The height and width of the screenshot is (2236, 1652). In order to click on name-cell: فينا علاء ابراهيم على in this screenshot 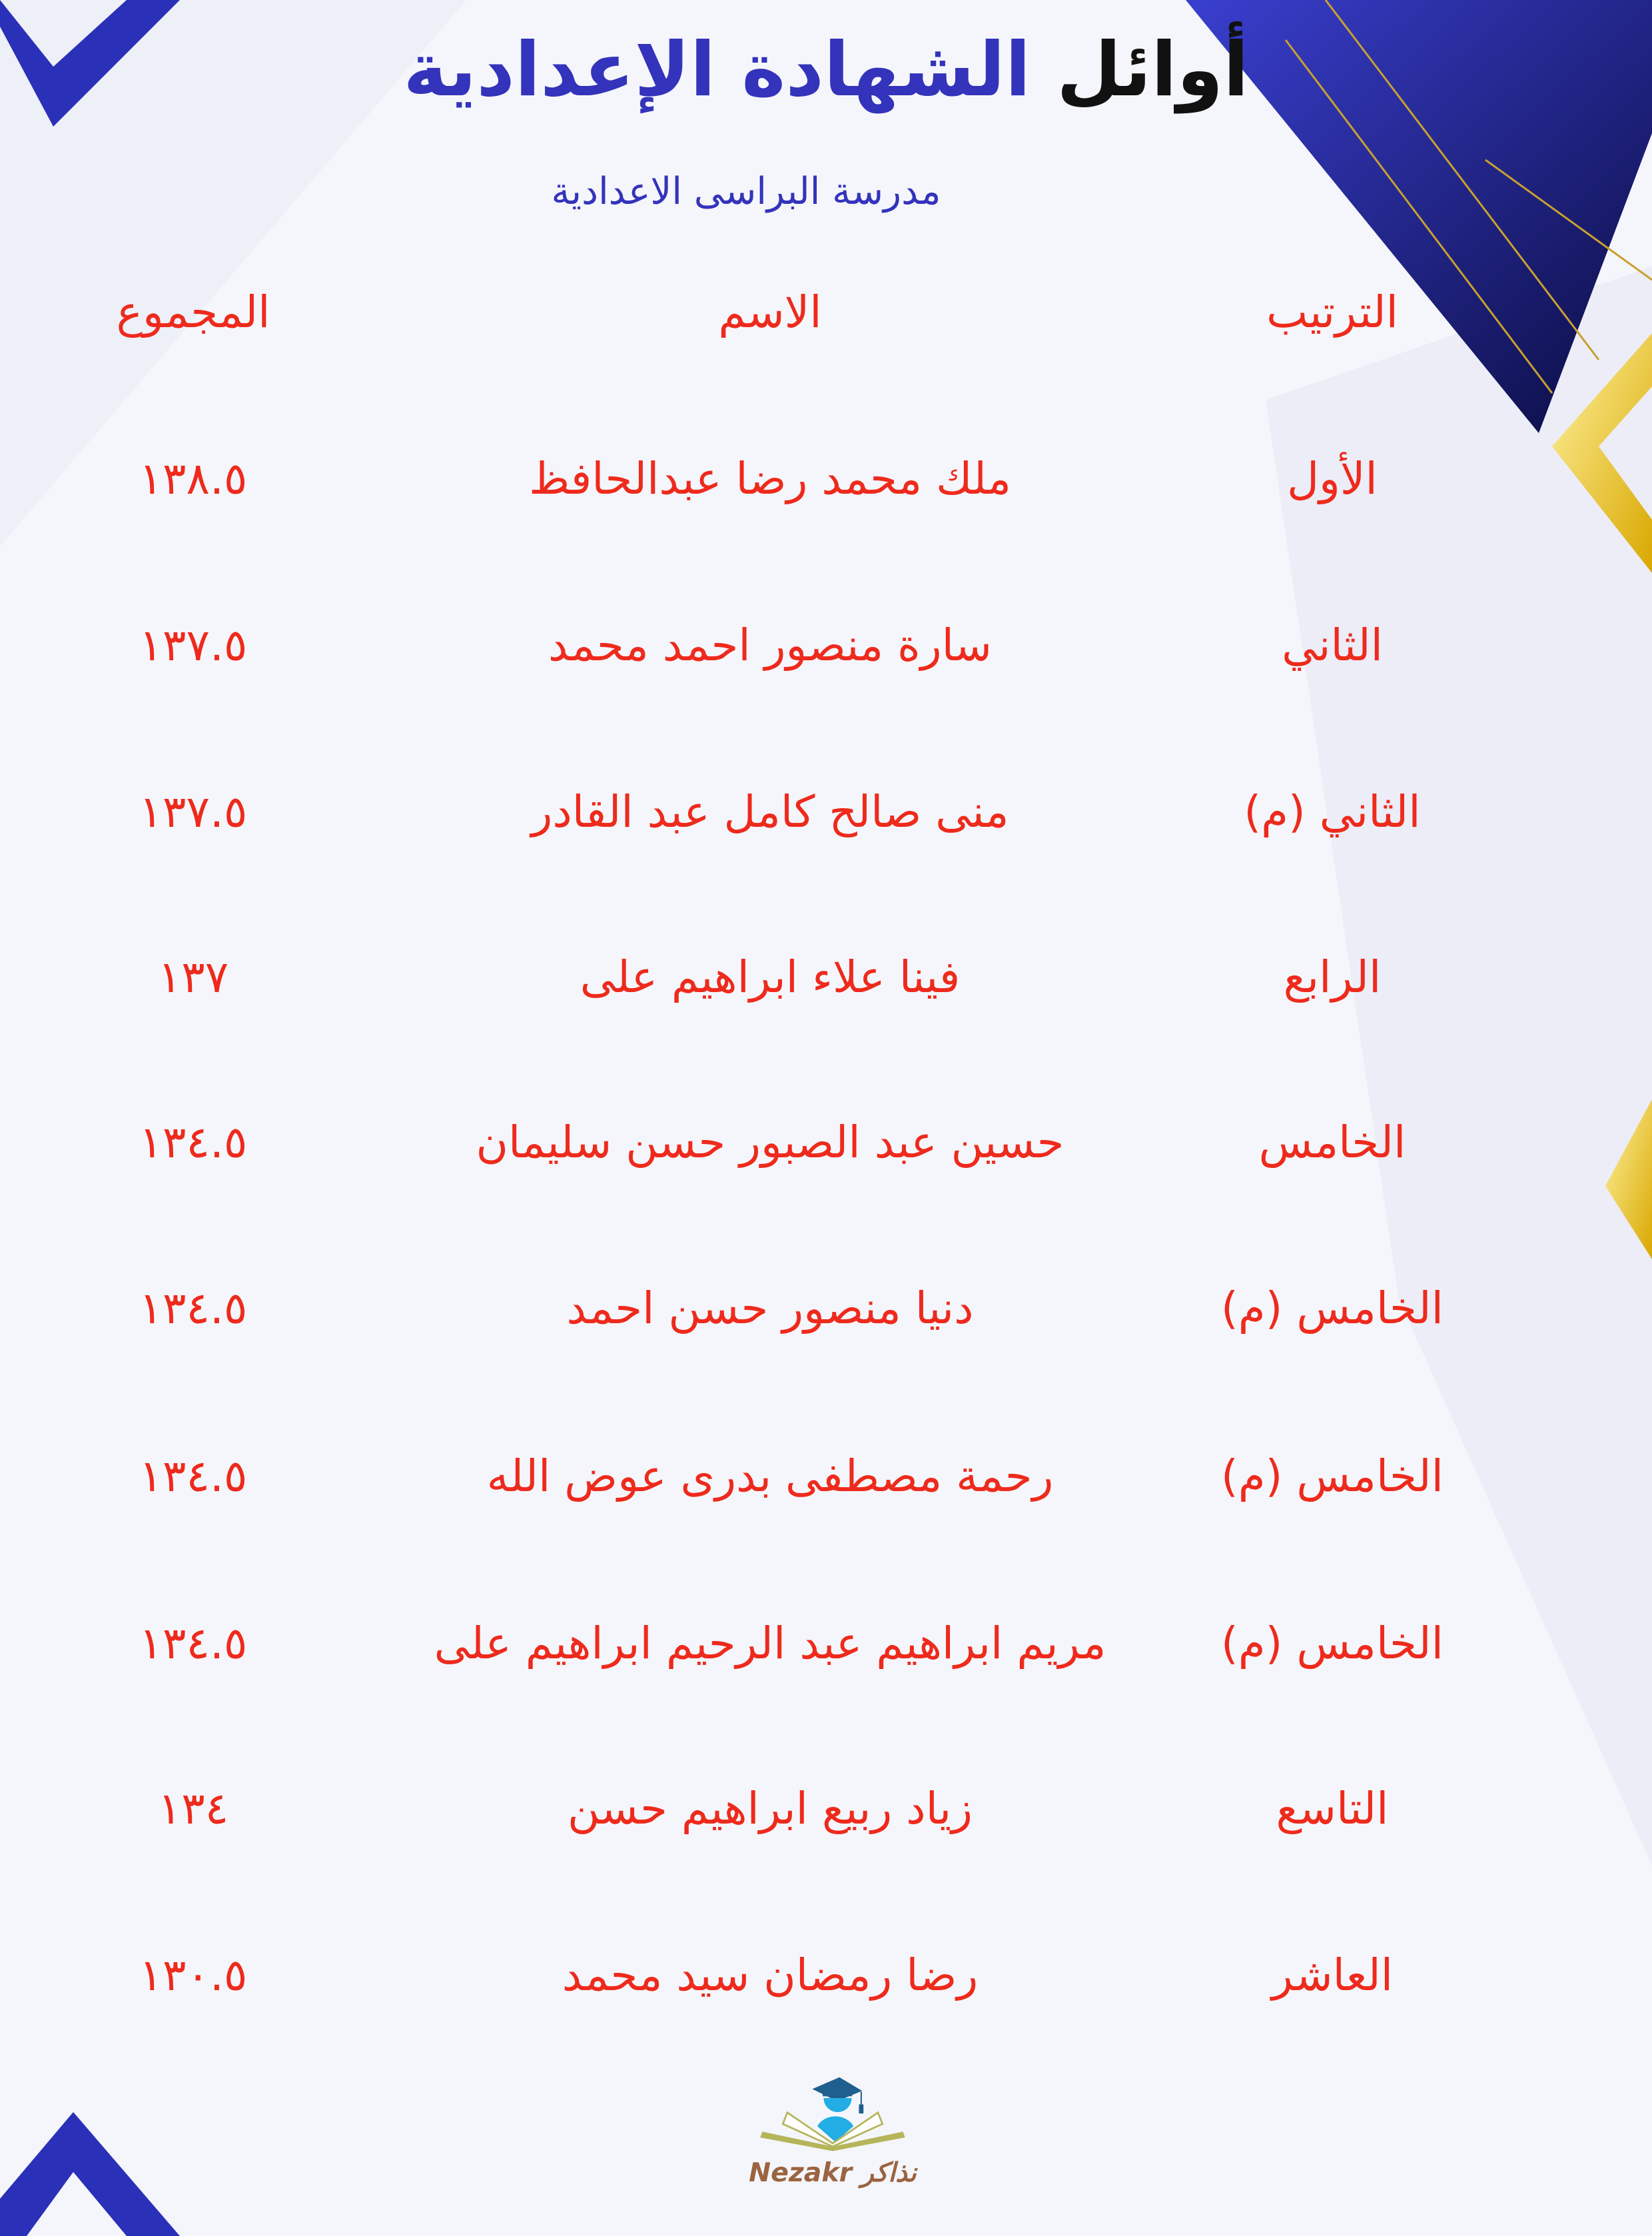, I will do `click(770, 977)`.